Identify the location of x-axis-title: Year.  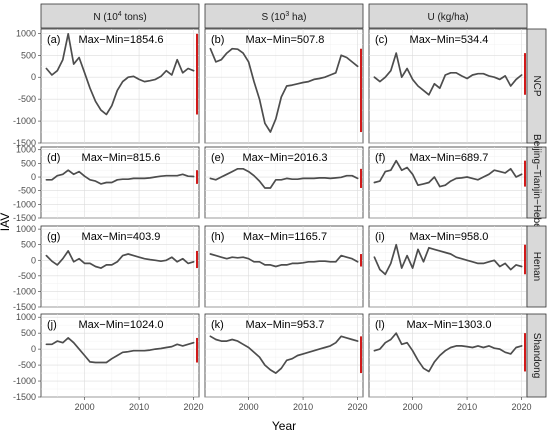
(284, 426).